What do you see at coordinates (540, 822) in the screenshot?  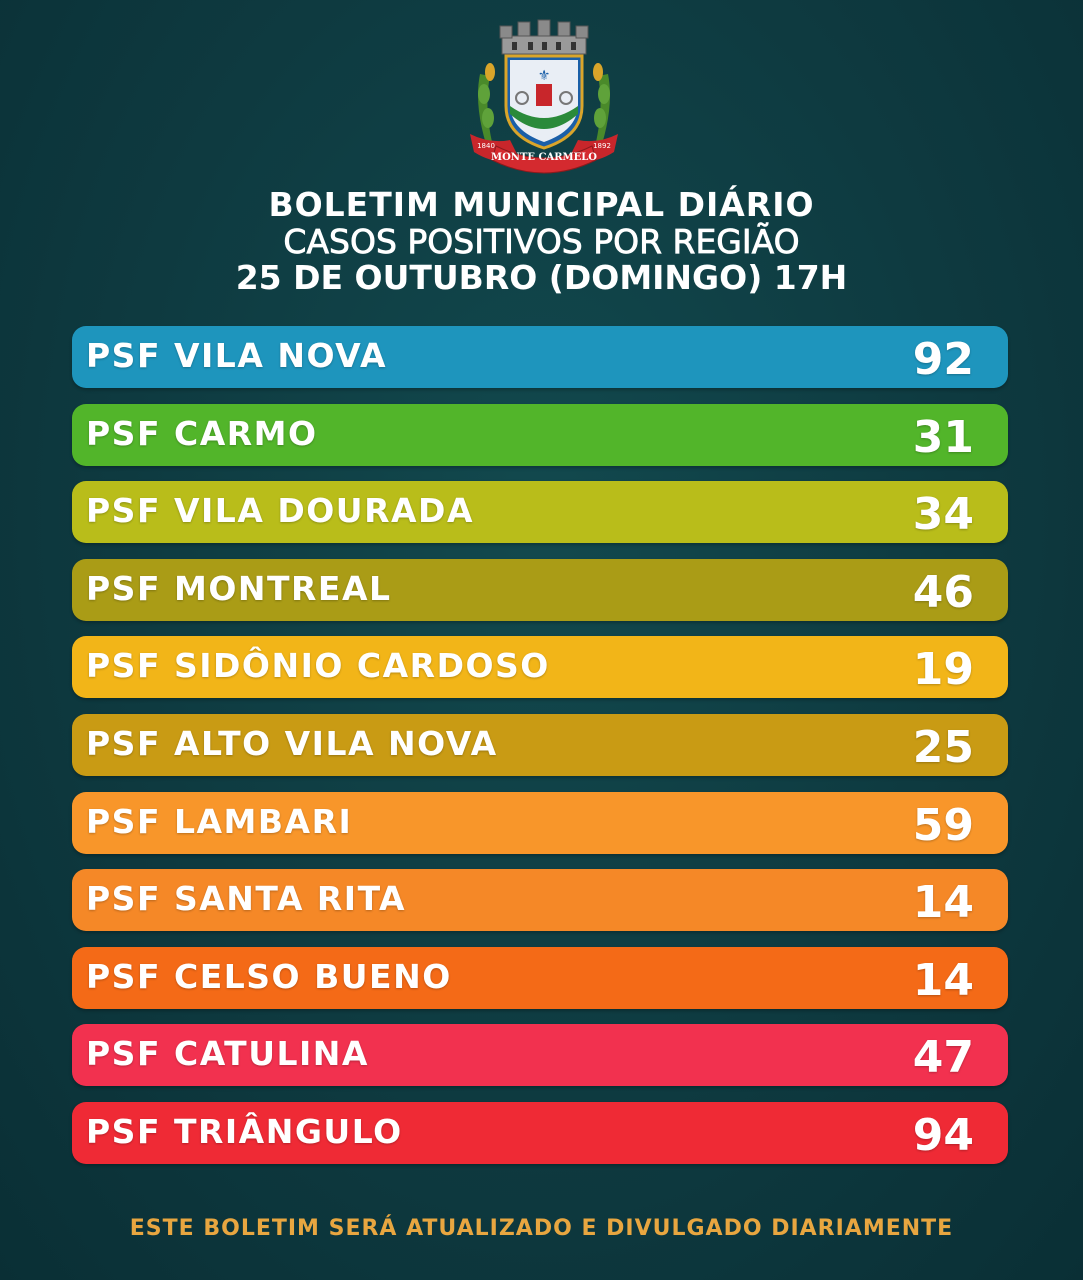 I see `region-row: PSF LAMBARI 59` at bounding box center [540, 822].